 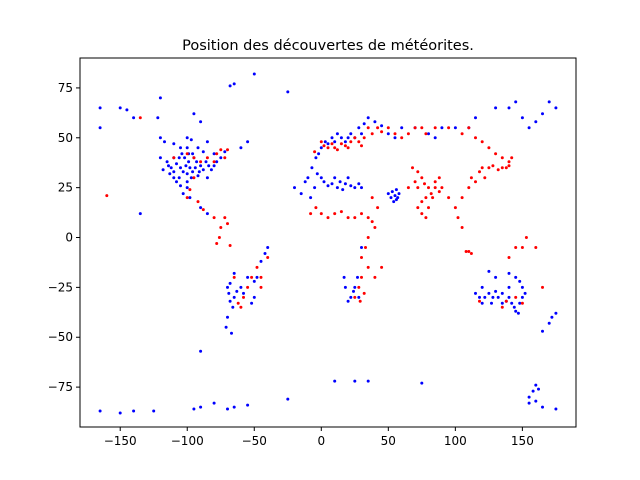 What do you see at coordinates (388, 441) in the screenshot?
I see `x-tick-label: 50` at bounding box center [388, 441].